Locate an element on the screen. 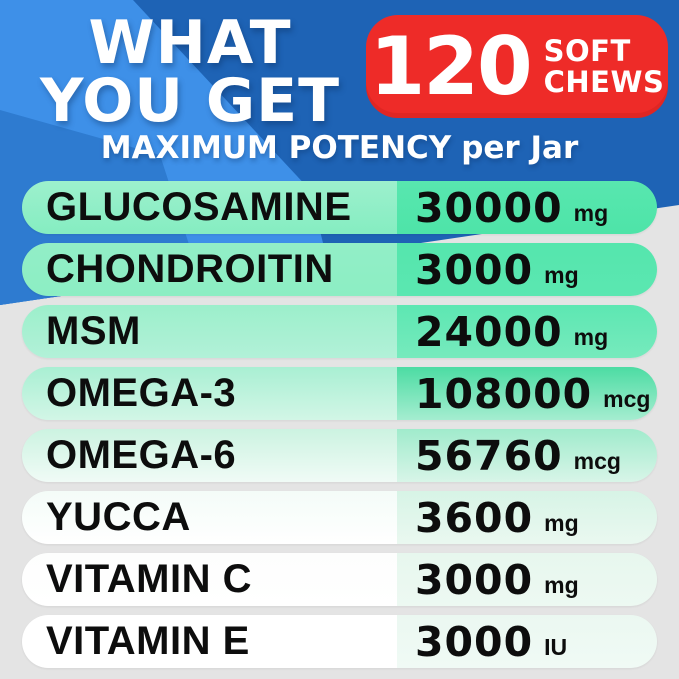 The width and height of the screenshot is (679, 679). ingredient-name: OMEGA-3 is located at coordinates (209, 393).